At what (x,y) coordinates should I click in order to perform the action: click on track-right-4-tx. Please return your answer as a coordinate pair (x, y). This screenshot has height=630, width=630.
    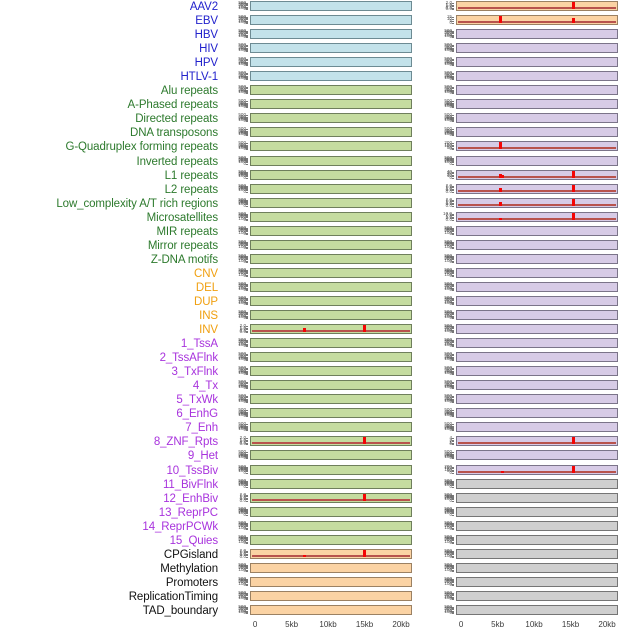
    Looking at the image, I should click on (537, 385).